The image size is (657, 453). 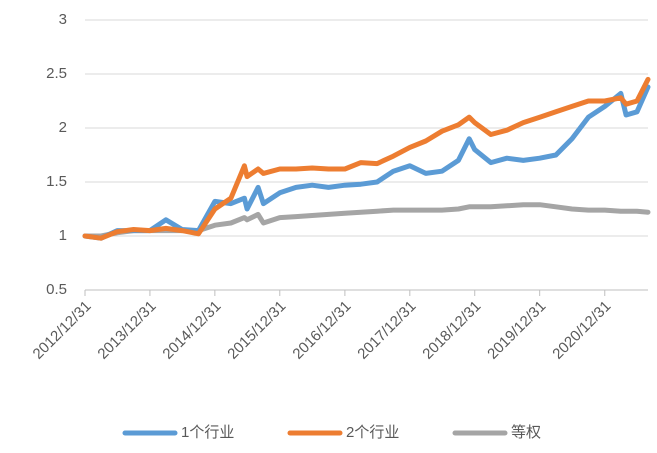 What do you see at coordinates (256, 330) in the screenshot?
I see `x-tick-label: 2015/12/31` at bounding box center [256, 330].